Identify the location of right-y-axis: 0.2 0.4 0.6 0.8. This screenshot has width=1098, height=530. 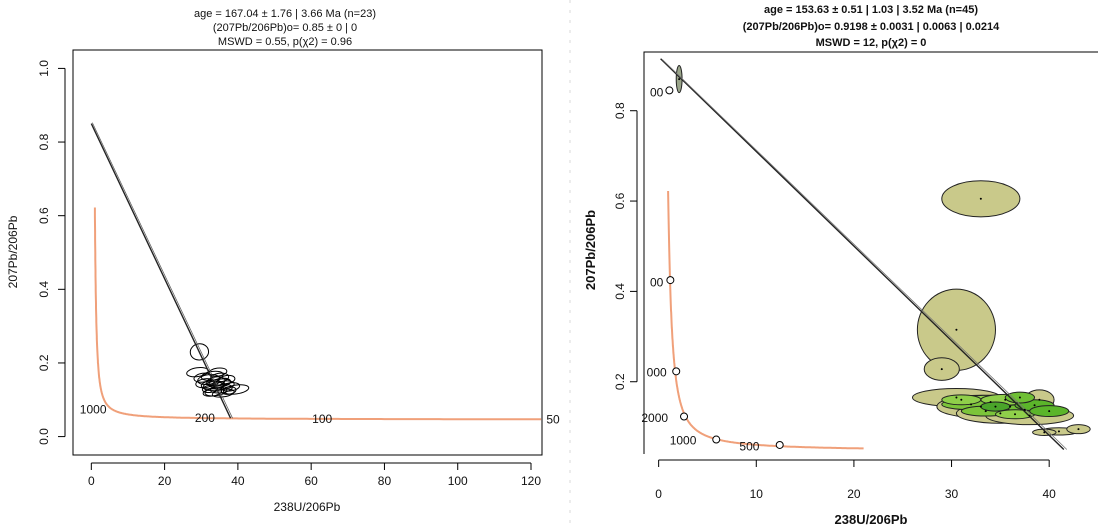
(625, 246).